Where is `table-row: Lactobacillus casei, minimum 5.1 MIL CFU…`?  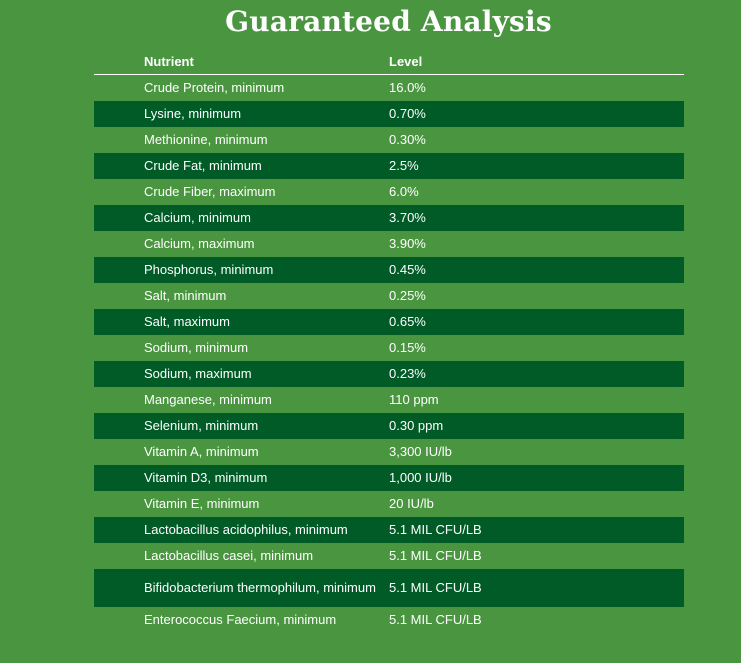 table-row: Lactobacillus casei, minimum 5.1 MIL CFU… is located at coordinates (389, 556).